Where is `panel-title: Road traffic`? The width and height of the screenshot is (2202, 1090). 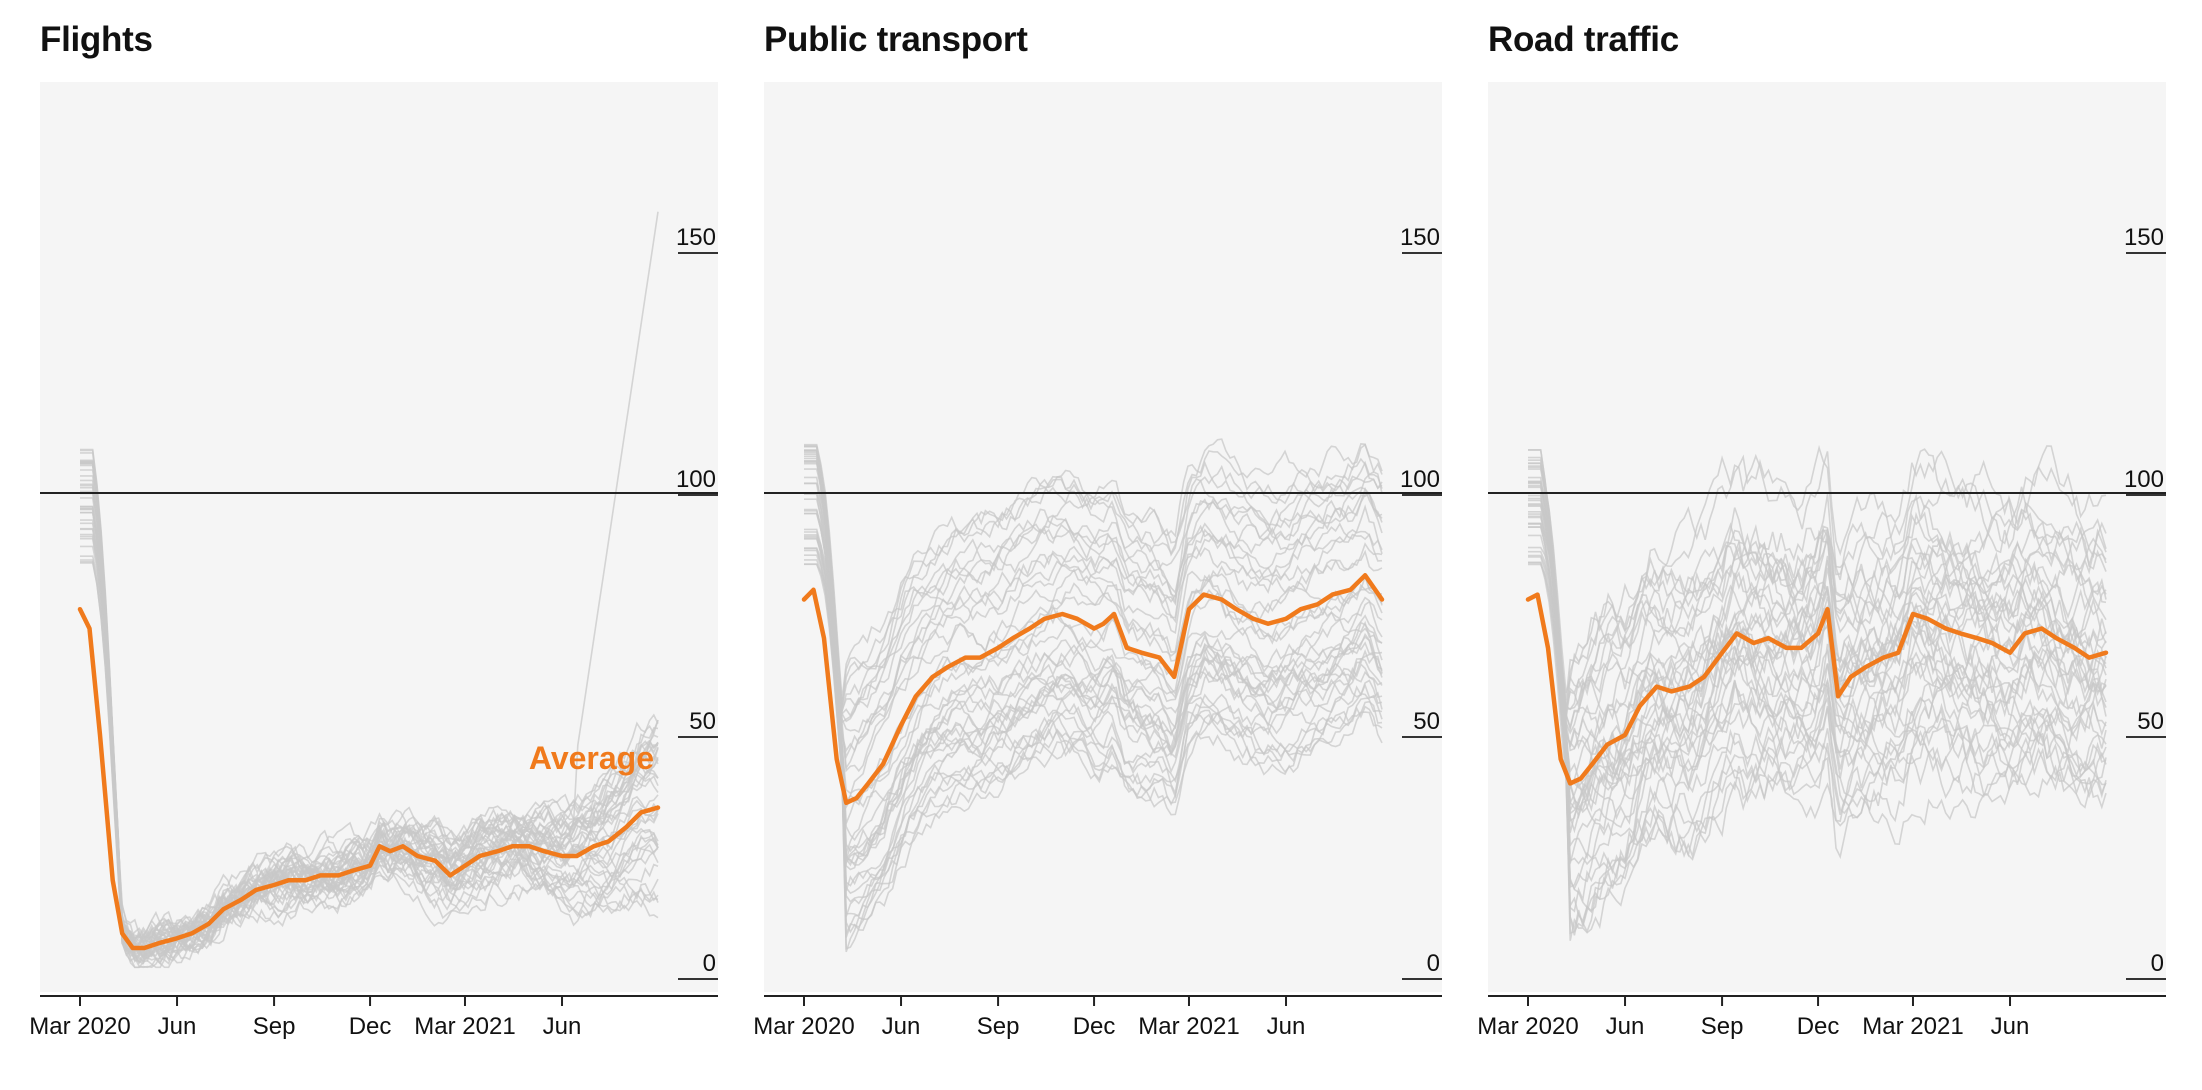
panel-title: Road traffic is located at coordinates (1583, 39).